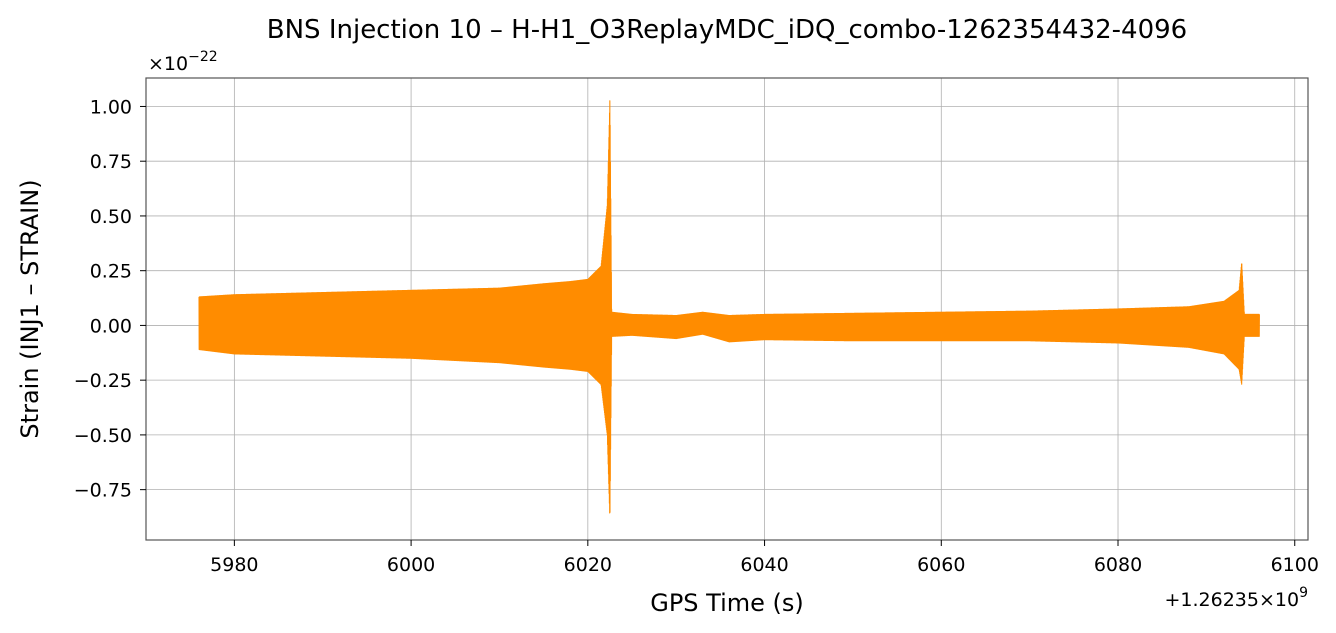  Describe the element at coordinates (103, 436) in the screenshot. I see `y-tick-label: −0.50` at that location.